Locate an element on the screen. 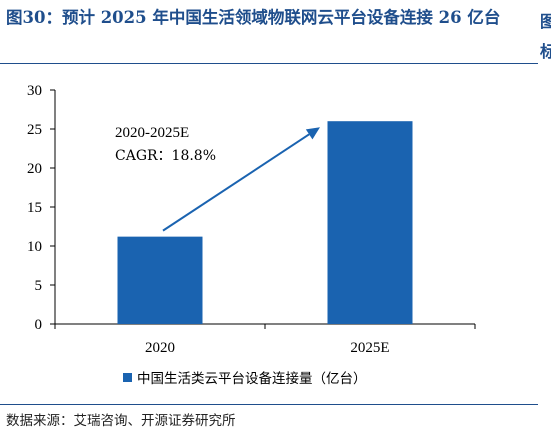 This screenshot has width=551, height=436. y-tick-label: 5 is located at coordinates (39, 286).